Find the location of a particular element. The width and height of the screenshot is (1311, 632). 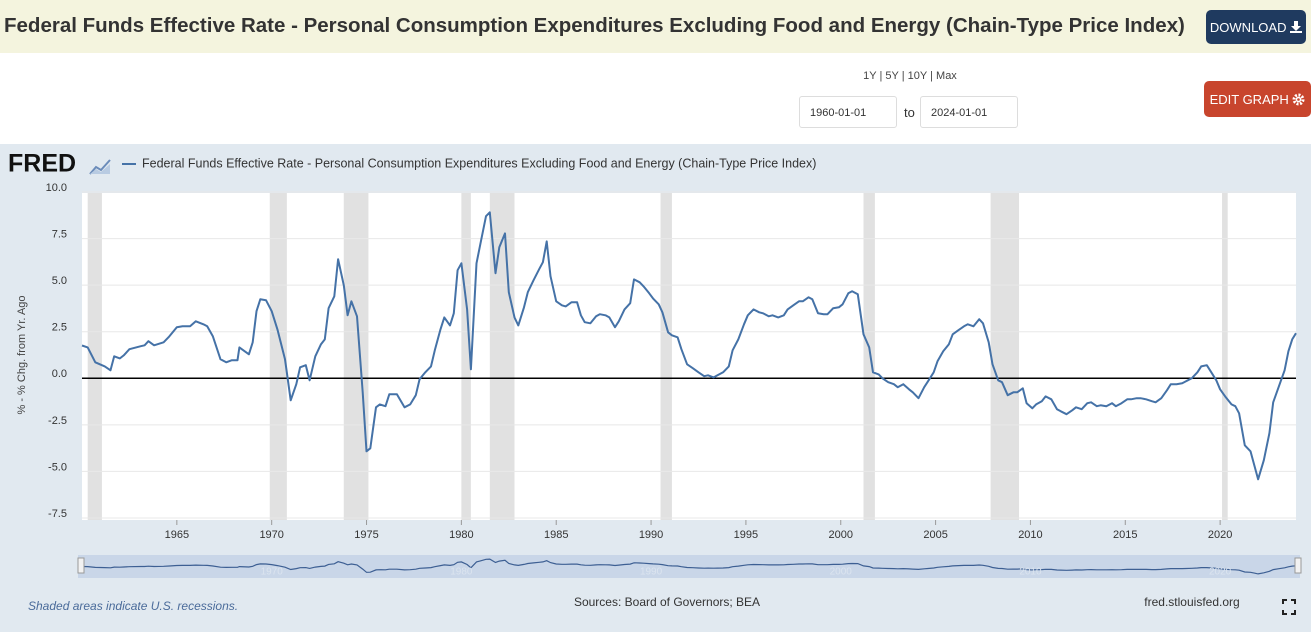

x-tick-label: 1995 is located at coordinates (746, 535).